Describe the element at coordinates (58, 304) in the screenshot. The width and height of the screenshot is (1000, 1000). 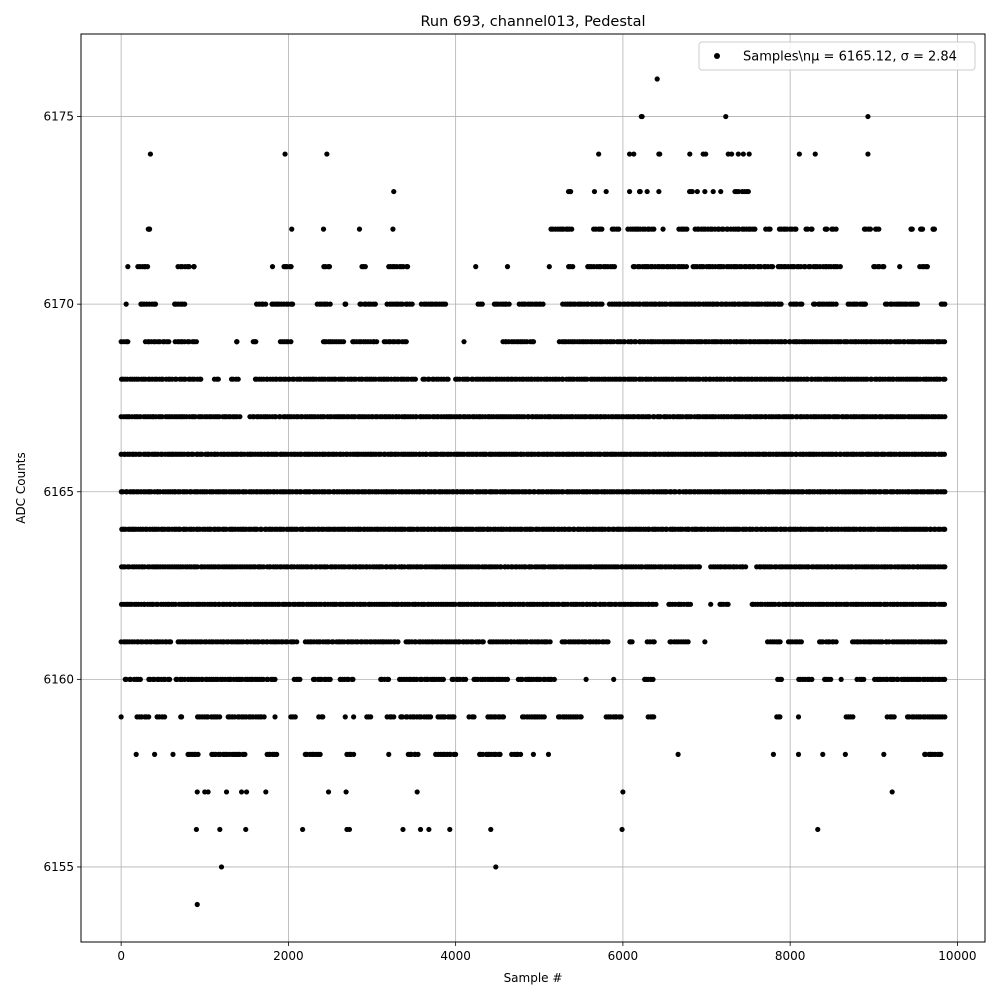
I see `y-tick-label: 6170` at that location.